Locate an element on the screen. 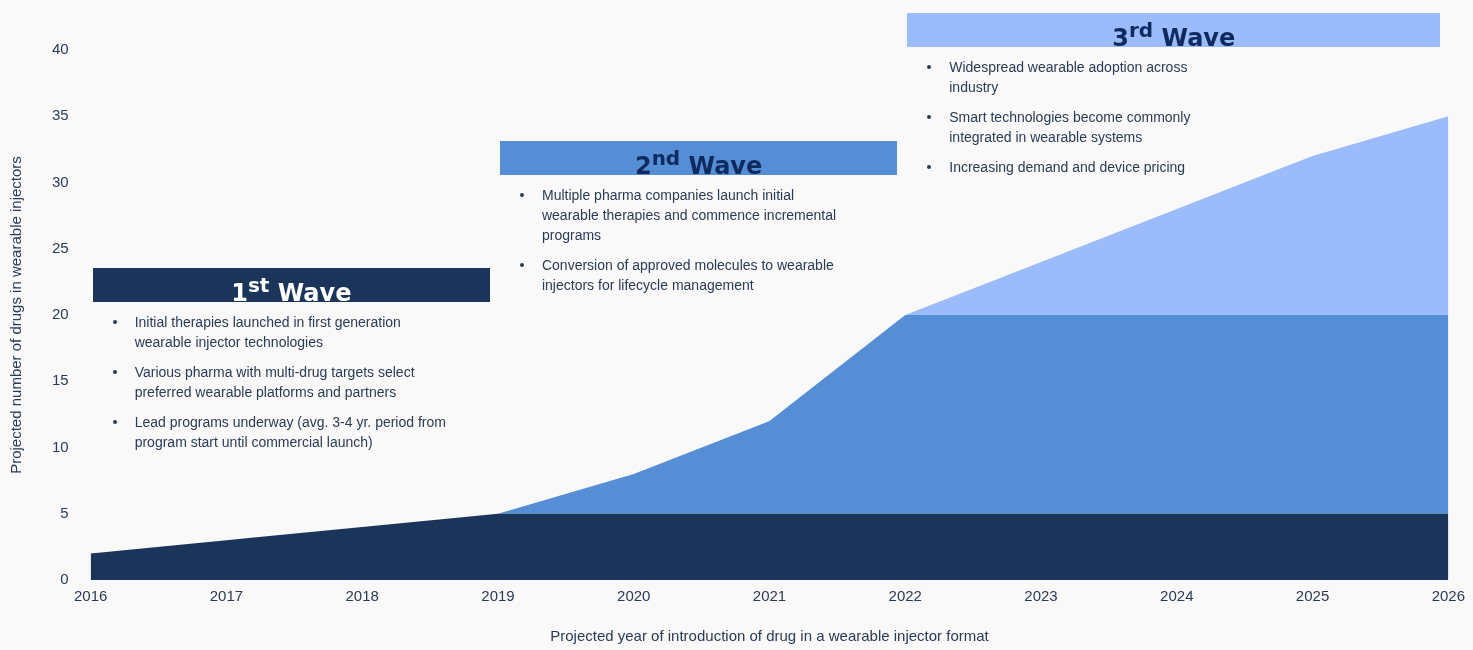 This screenshot has width=1473, height=650. annotation: Initial therapies launched in first generation wearable injector technologies is located at coordinates (267, 332).